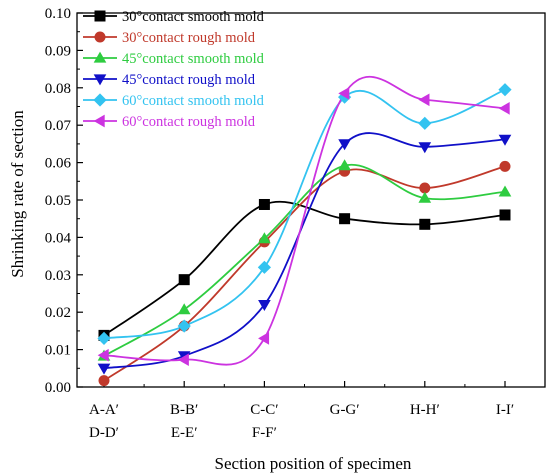 This screenshot has width=550, height=476. I want to click on x-tick-label: E-E′, so click(184, 433).